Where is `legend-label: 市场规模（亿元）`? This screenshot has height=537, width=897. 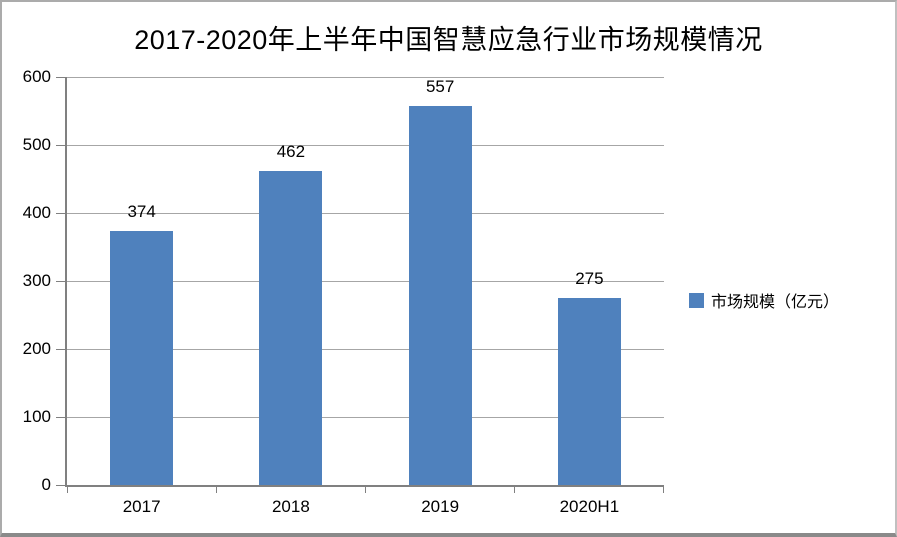 legend-label: 市场规模（亿元） is located at coordinates (775, 302).